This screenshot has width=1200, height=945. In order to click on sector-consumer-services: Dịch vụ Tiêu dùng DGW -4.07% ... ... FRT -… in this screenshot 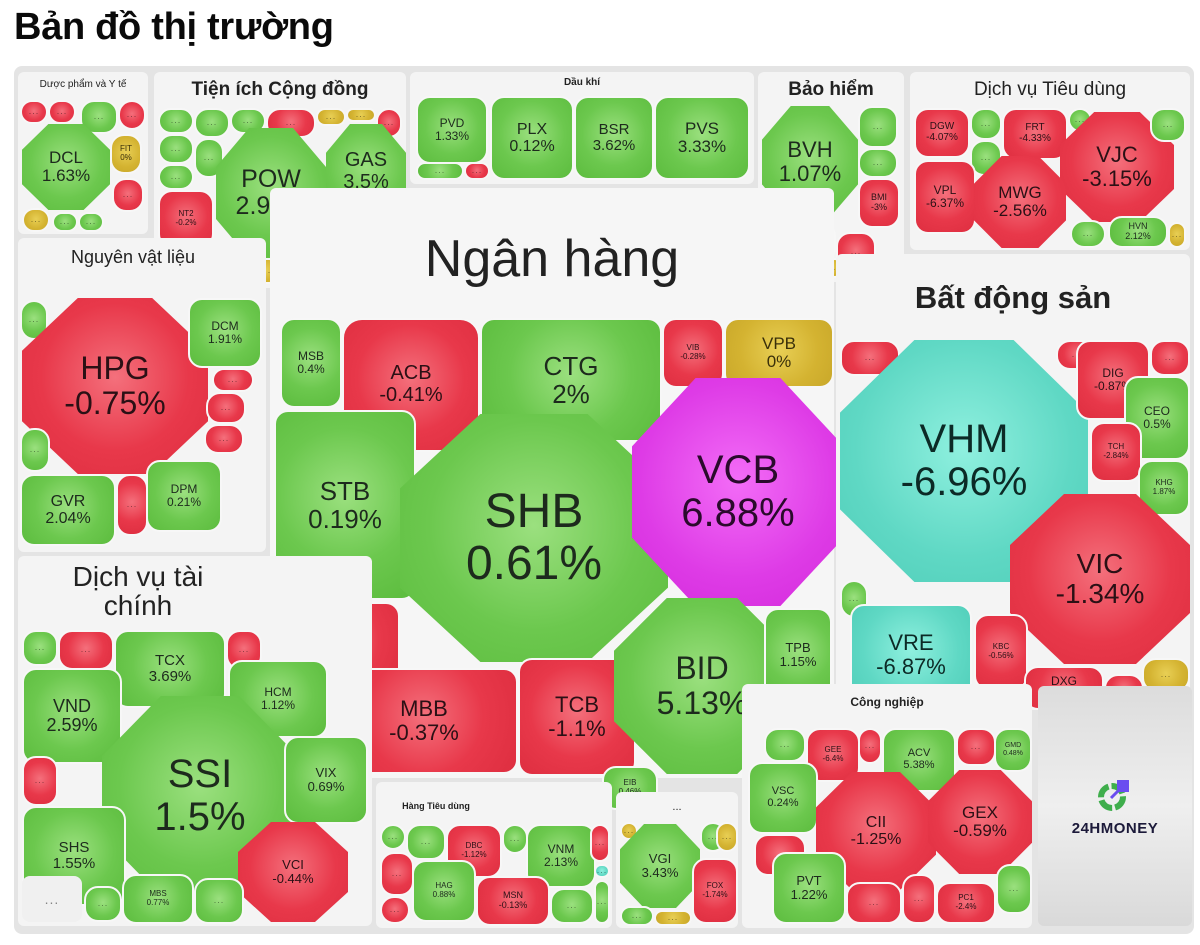, I will do `click(1050, 161)`.